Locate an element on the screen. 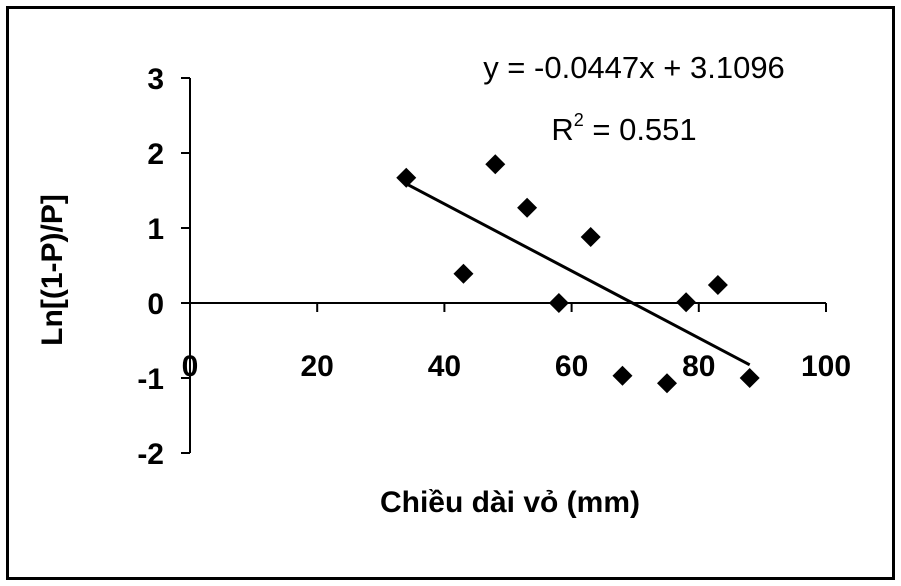 The image size is (901, 586). x-tick-label: 0 is located at coordinates (190, 366).